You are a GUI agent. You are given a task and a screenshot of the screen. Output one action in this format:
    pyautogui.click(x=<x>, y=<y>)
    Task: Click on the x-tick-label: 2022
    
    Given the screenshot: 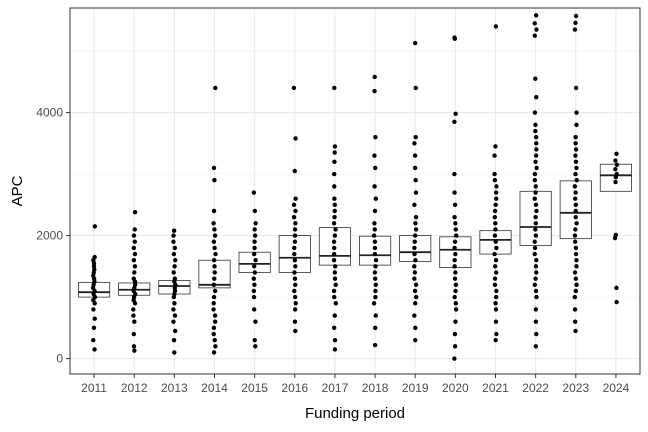 What is the action you would take?
    pyautogui.click(x=535, y=388)
    